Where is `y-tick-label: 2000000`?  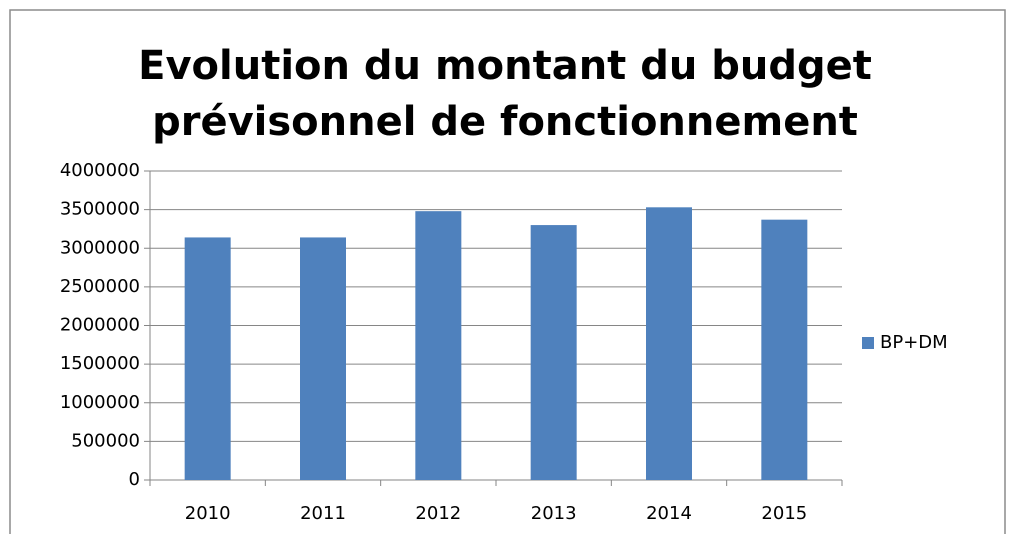
y-tick-label: 2000000 is located at coordinates (100, 325).